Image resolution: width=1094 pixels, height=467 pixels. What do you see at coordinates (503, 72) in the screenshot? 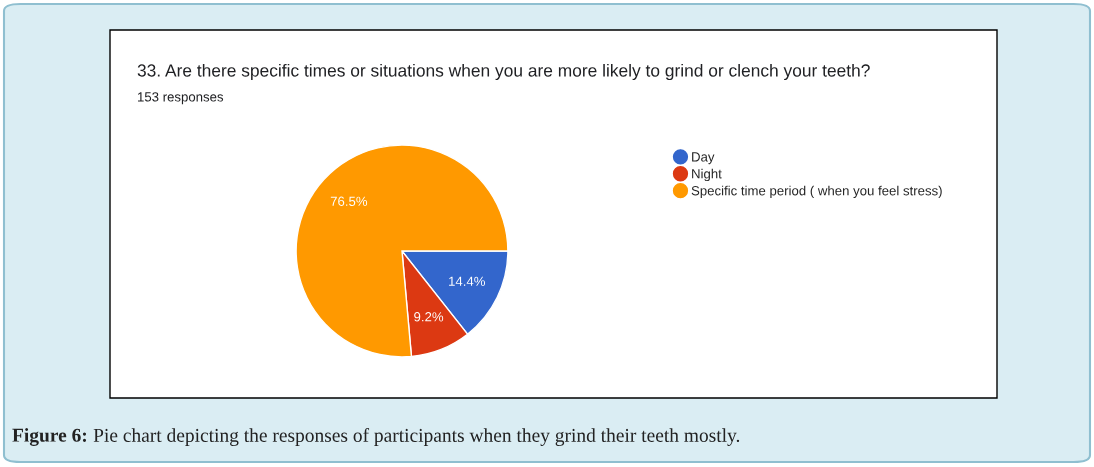
I see `chart-title: 33. Are there specific times or situations when you are more likely to grind or clench your teeth?` at bounding box center [503, 72].